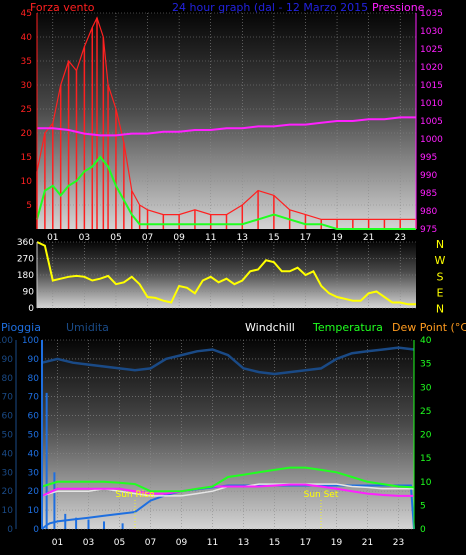  I want to click on direction-tick-label: 180, so click(25, 276).